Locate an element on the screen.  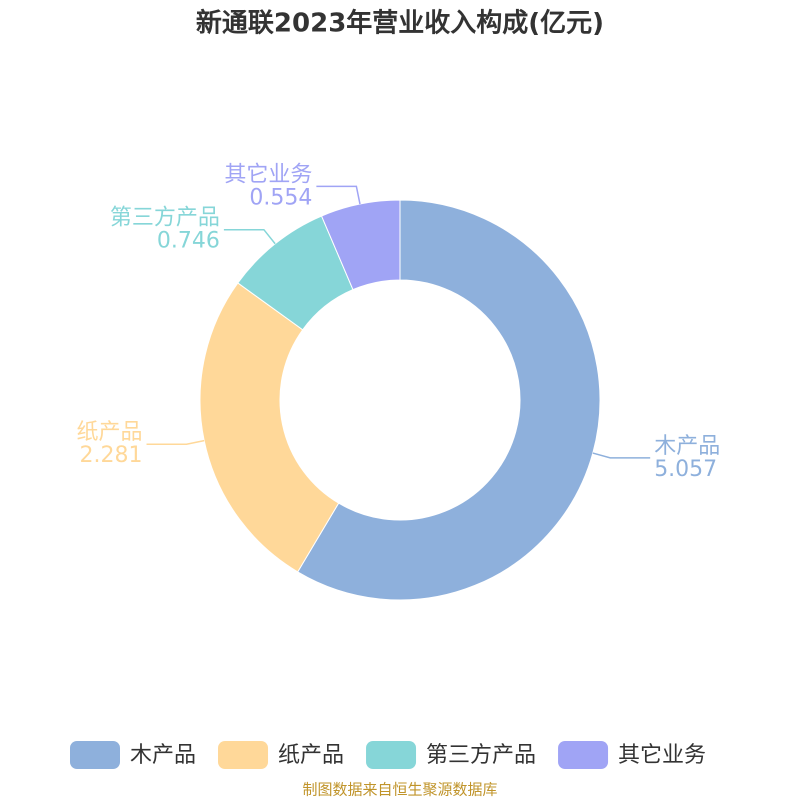
slice-label: 纸产品 is located at coordinates (110, 432).